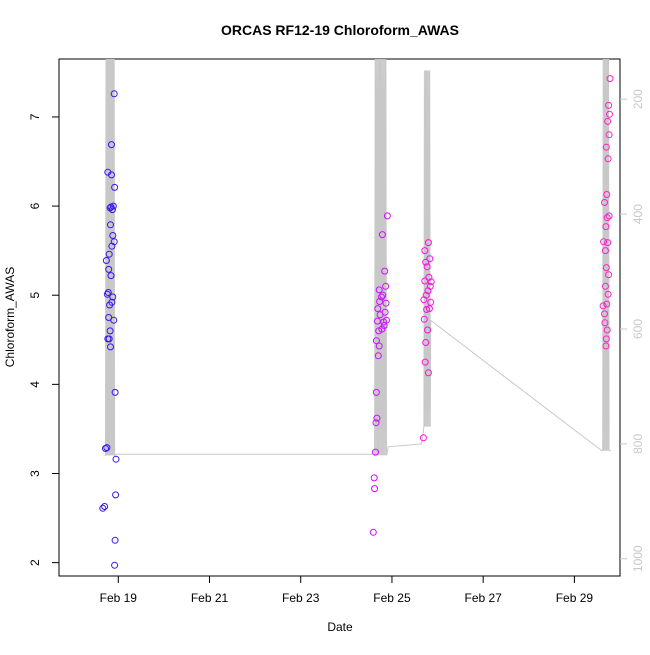  I want to click on y-tick-label: 5, so click(35, 295).